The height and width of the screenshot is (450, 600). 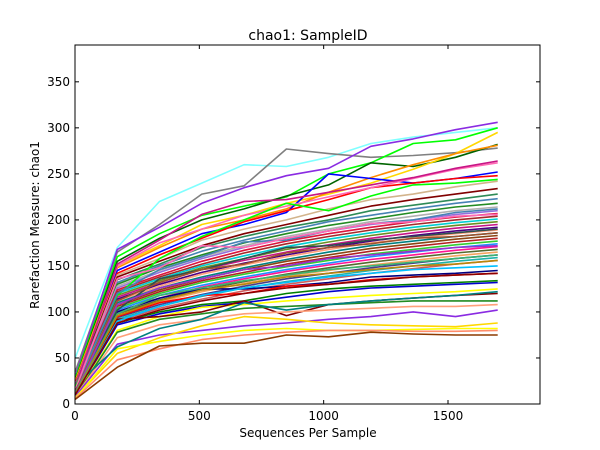 I want to click on x-axis-label: Sequences Per Sample, so click(x=307, y=433).